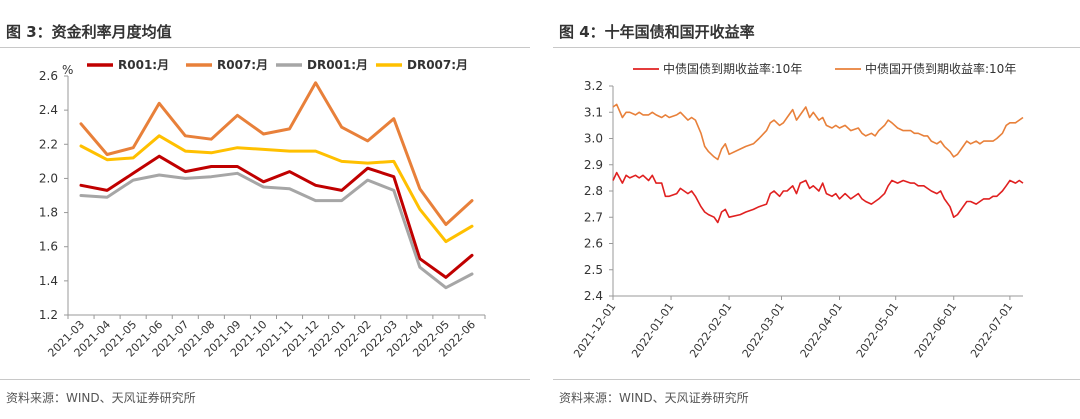  Describe the element at coordinates (593, 270) in the screenshot. I see `y-tick-label: 2.5` at that location.